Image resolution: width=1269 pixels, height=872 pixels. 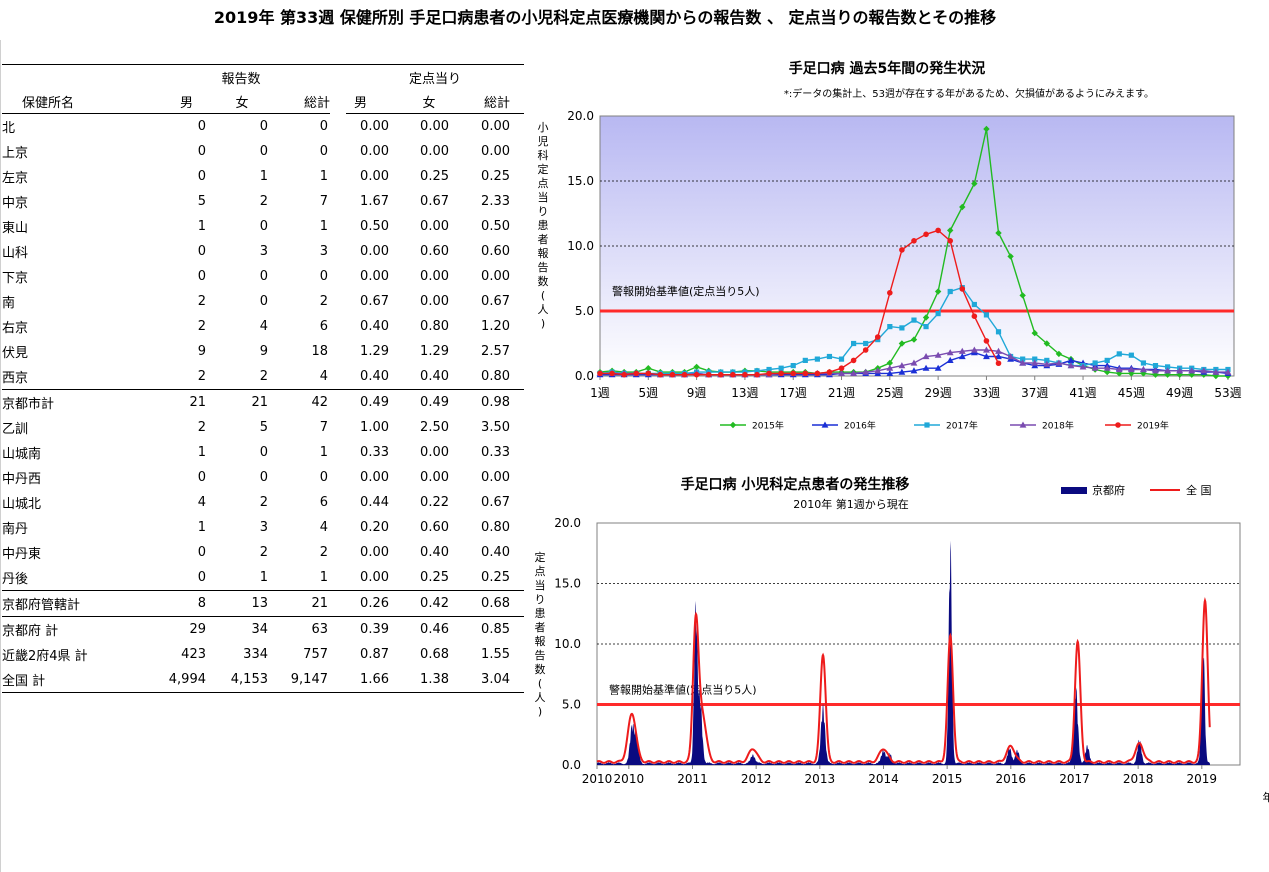 What do you see at coordinates (543, 169) in the screenshot?
I see `chart1-ylabel-char: 定` at bounding box center [543, 169].